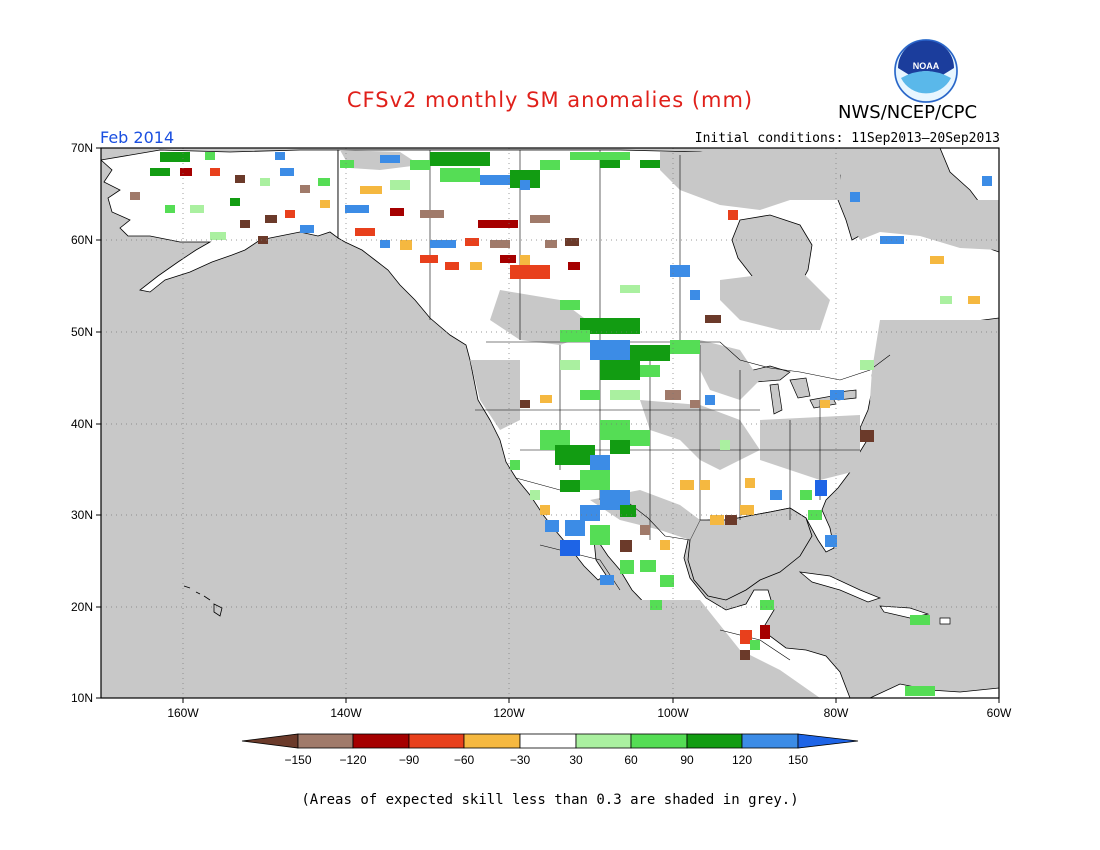  I want to click on agency-label: NWS/NCEP/CPC, so click(908, 112).